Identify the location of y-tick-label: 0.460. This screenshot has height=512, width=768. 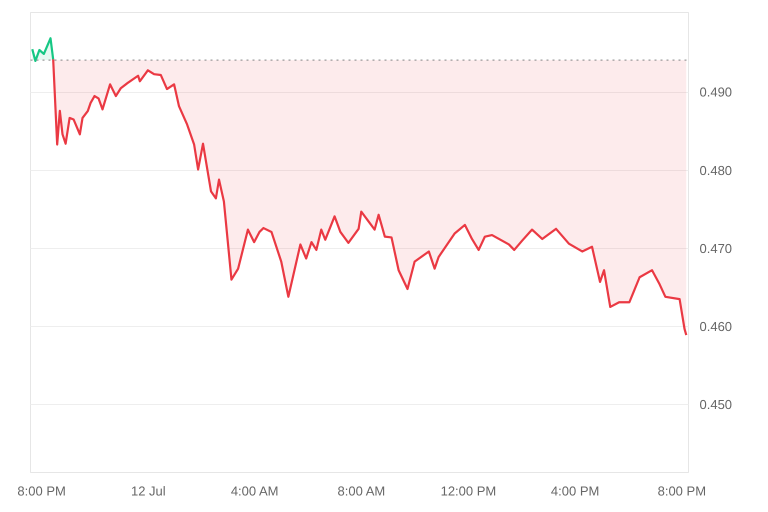
(716, 326).